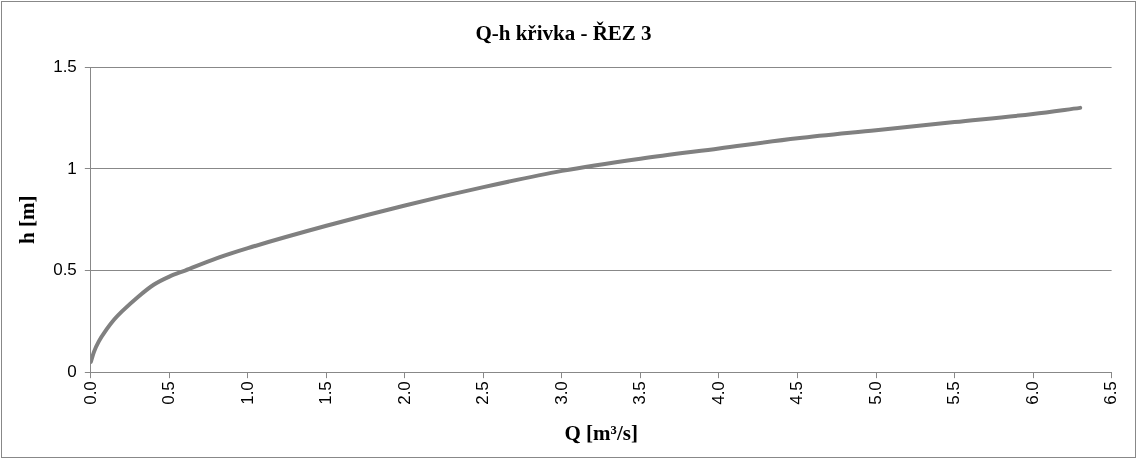  Describe the element at coordinates (563, 33) in the screenshot. I see `chart-title: Q-h křivka - ŘEZ 3` at that location.